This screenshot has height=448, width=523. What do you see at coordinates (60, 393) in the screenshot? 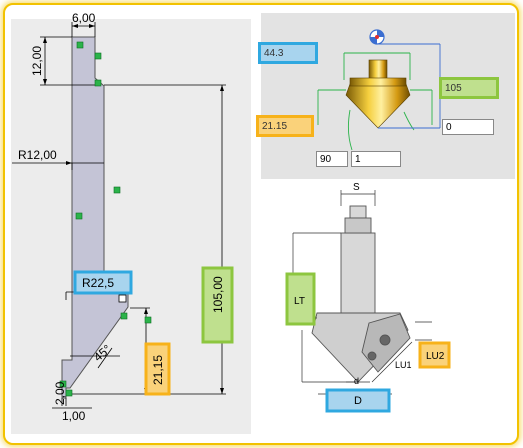
I see `dim-tip-height: 2,00` at bounding box center [60, 393].